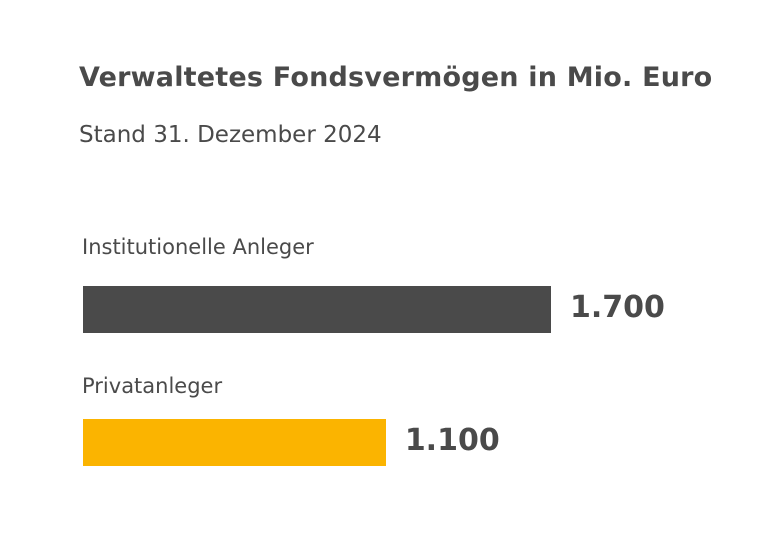 This screenshot has height=535, width=775. I want to click on bar-privatanleger, so click(234, 442).